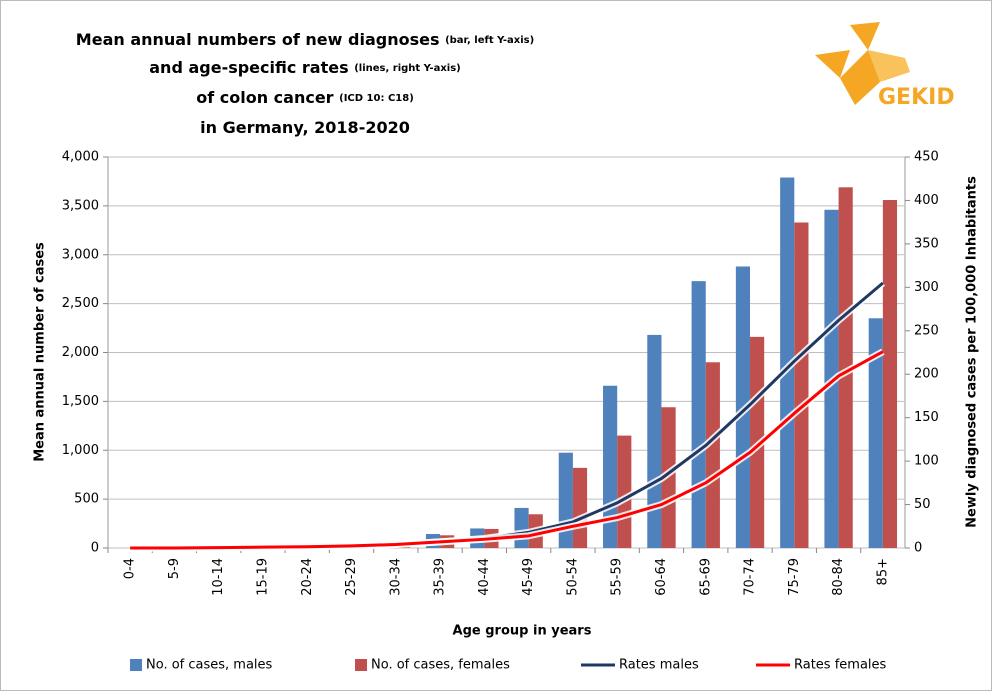 This screenshot has height=691, width=992. Describe the element at coordinates (926, 287) in the screenshot. I see `y2-tick-label: 300` at that location.